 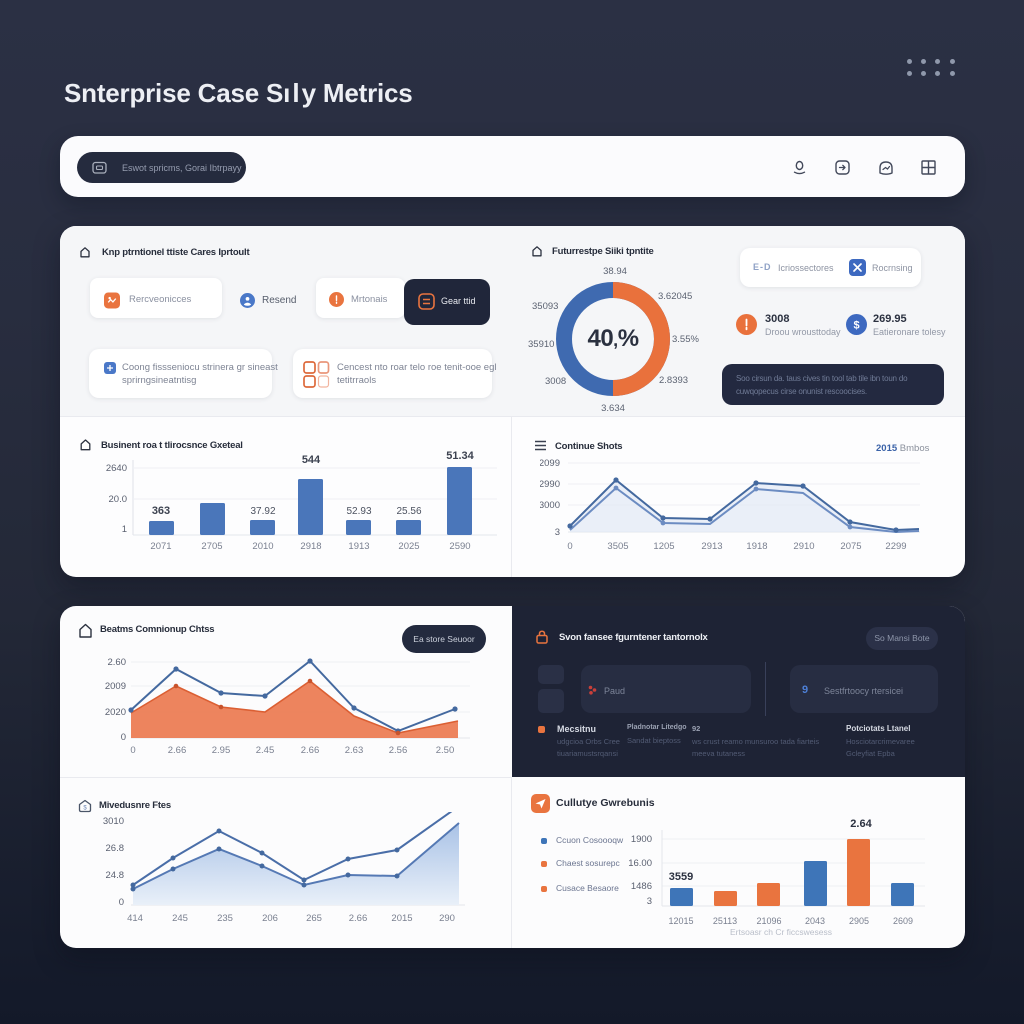 What do you see at coordinates (460, 456) in the screenshot?
I see `svg-text: 51.34` at bounding box center [460, 456].